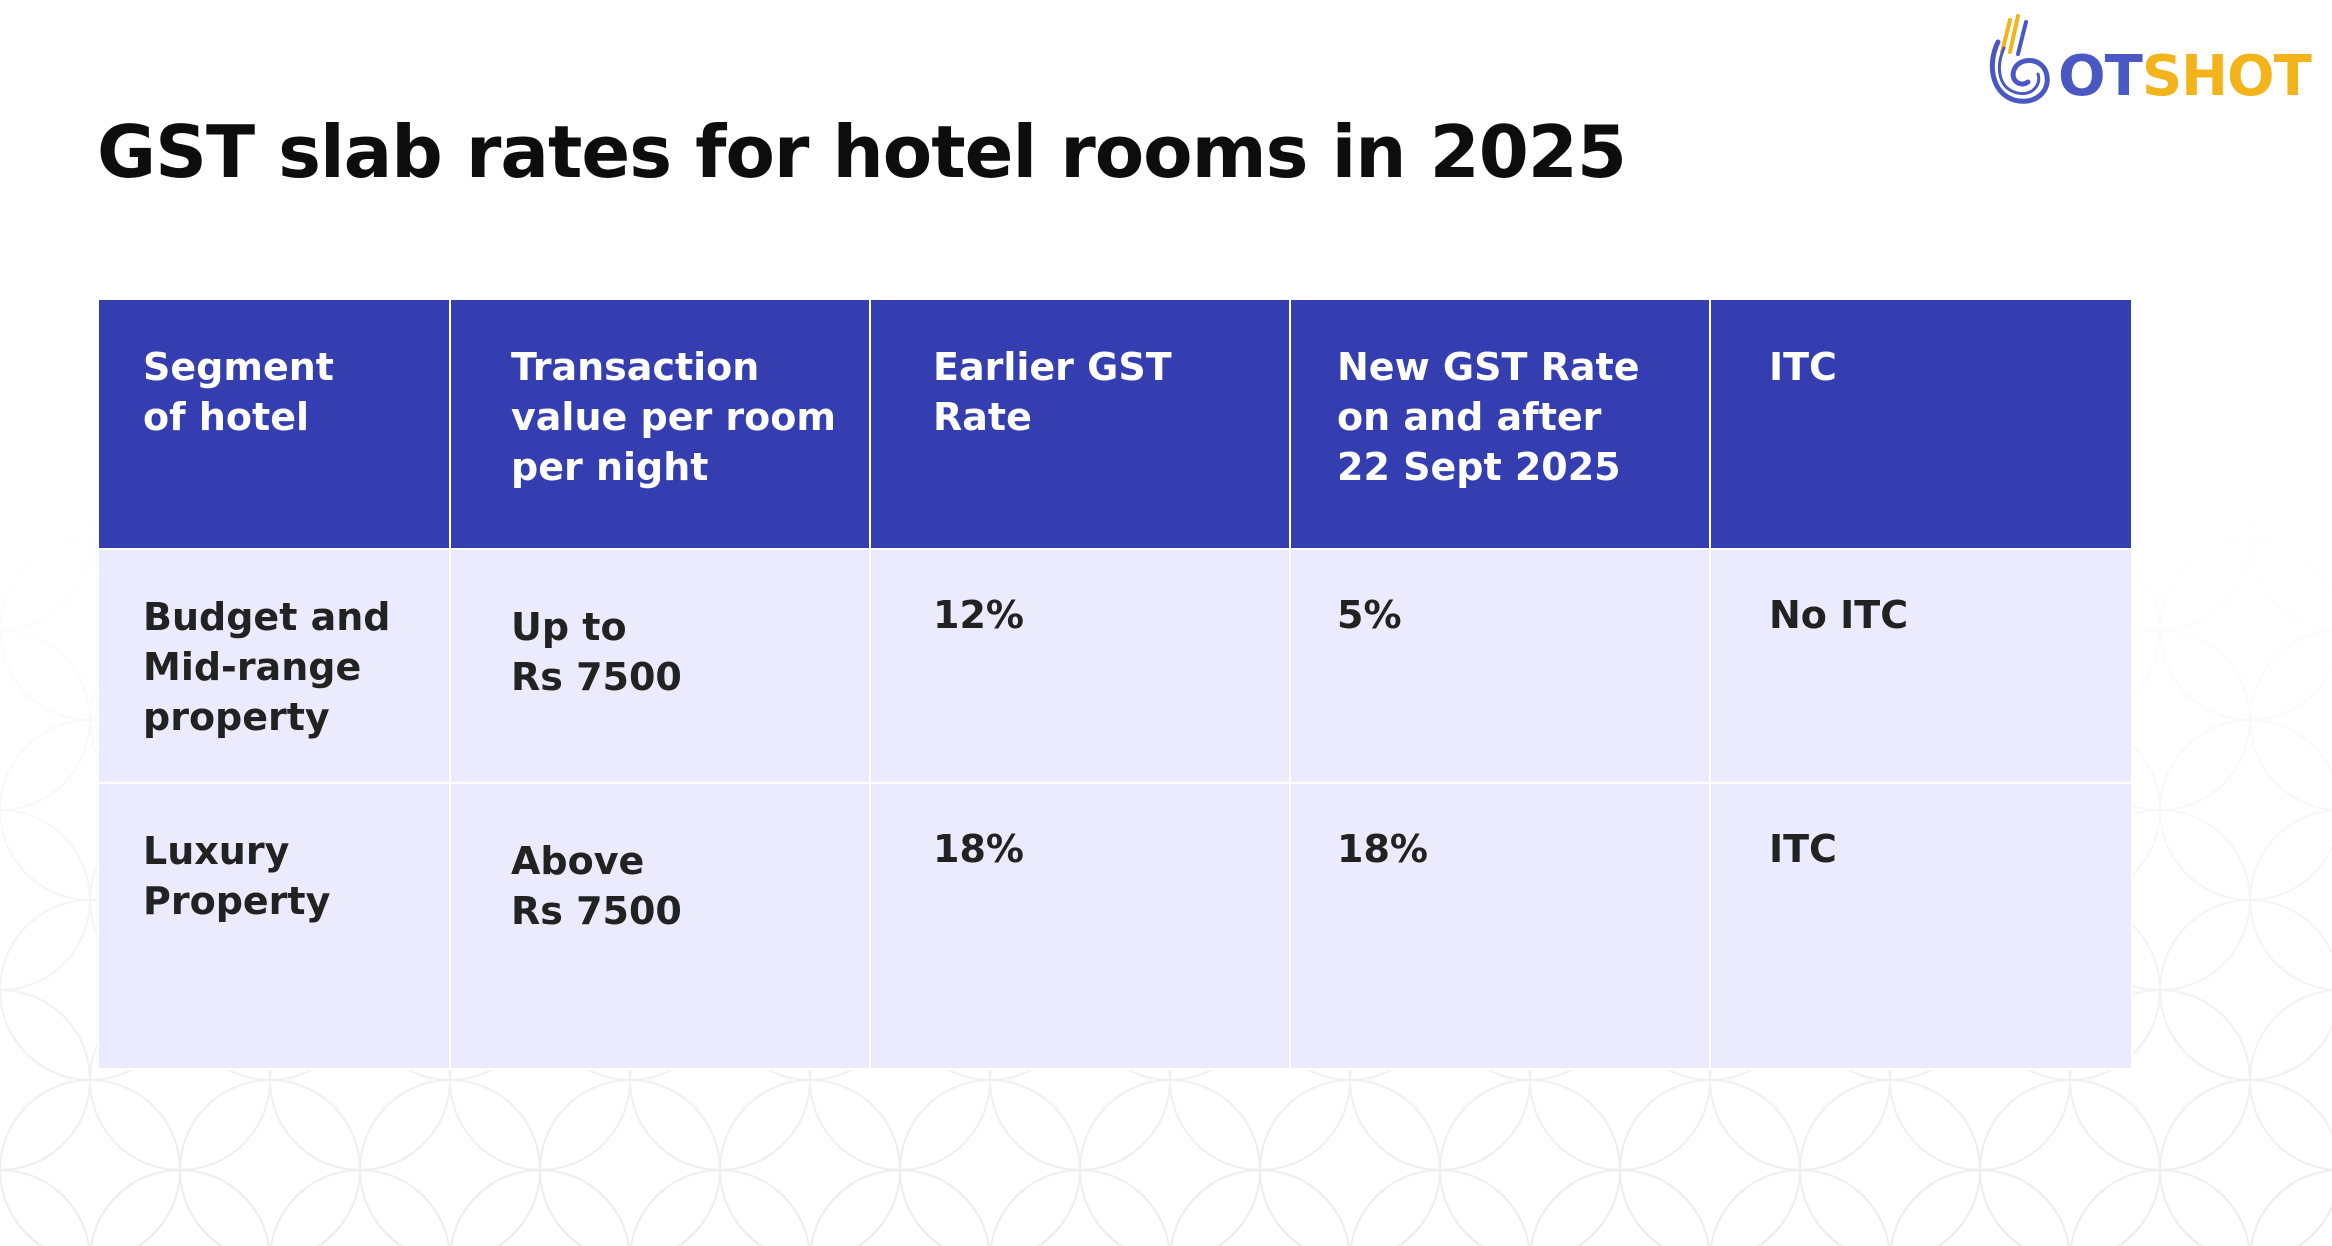  What do you see at coordinates (862, 152) in the screenshot?
I see `page-title: GST slab rates for hotel rooms in 2025` at bounding box center [862, 152].